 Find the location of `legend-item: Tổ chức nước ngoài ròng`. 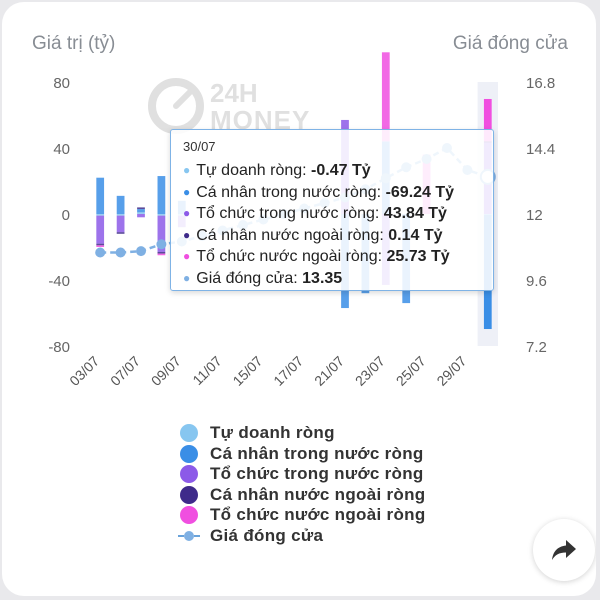

legend-item: Tổ chức nước ngoài ròng is located at coordinates (303, 515).